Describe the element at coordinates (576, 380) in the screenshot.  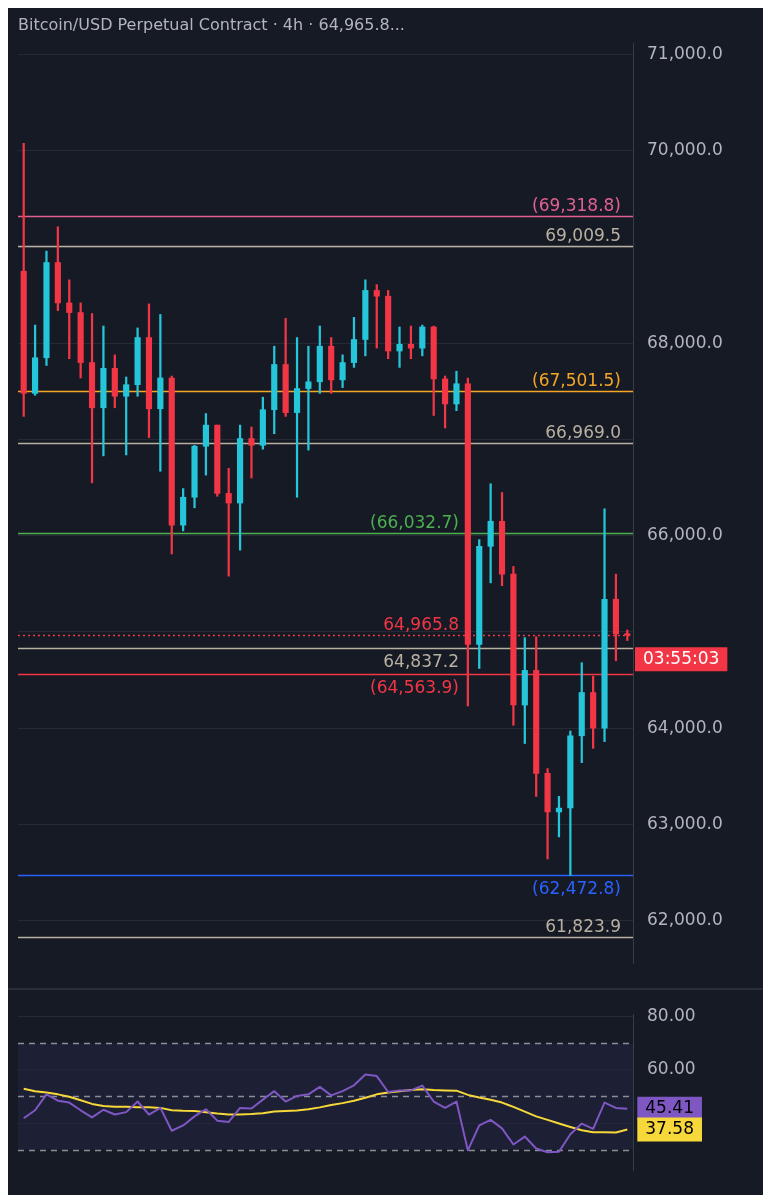
I see `ref-line-label: (67,501.5)` at that location.